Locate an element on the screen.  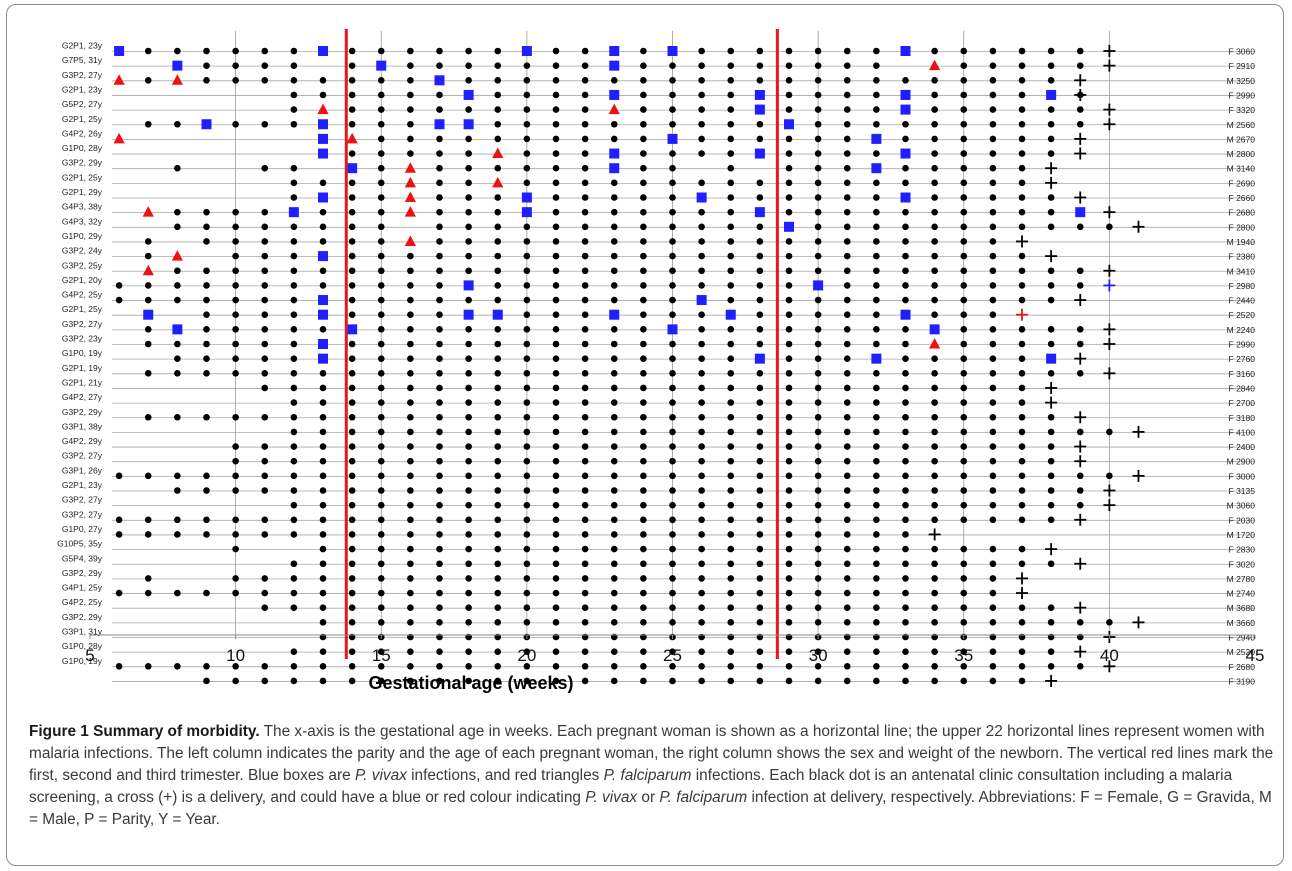
right-label: F 2690 is located at coordinates (1242, 183).